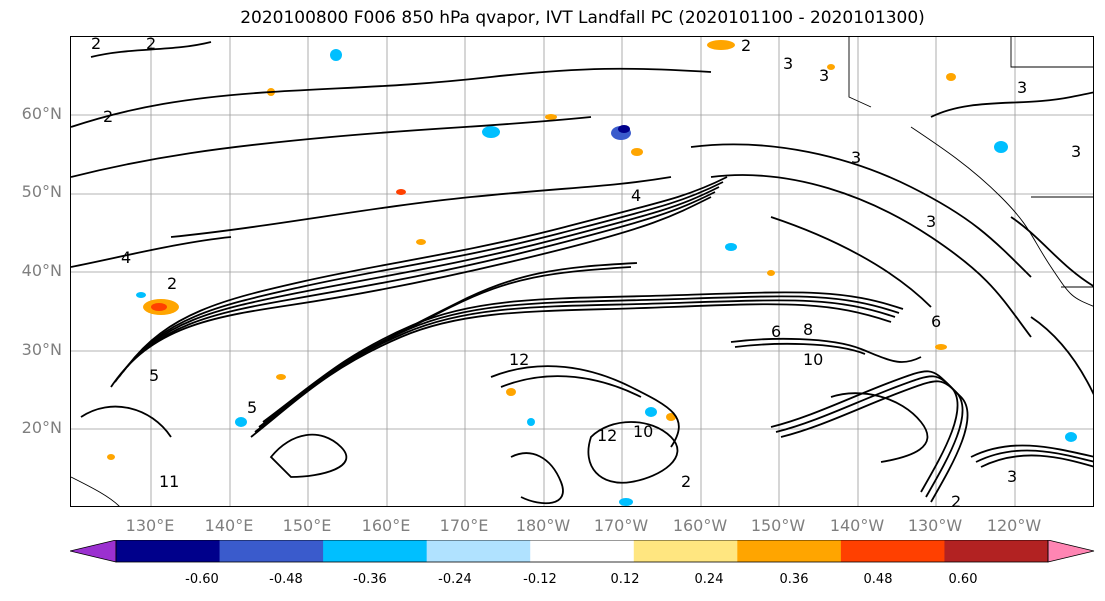 The height and width of the screenshot is (601, 1105). Describe the element at coordinates (1014, 525) in the screenshot. I see `lon-label-120w: 120°W` at that location.